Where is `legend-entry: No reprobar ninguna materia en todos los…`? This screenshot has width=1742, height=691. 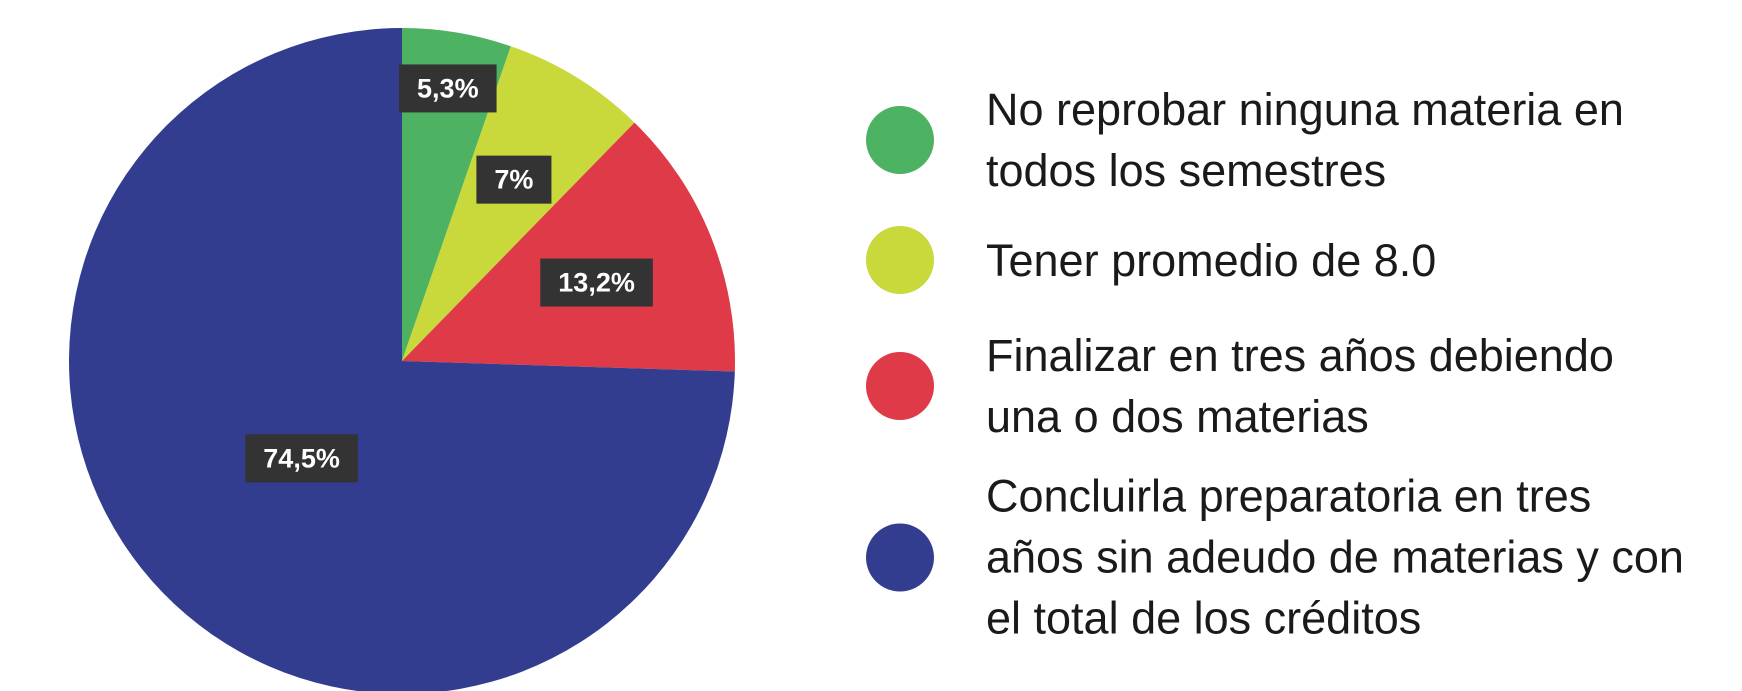
legend-entry: No reprobar ninguna materia en todos los… is located at coordinates (1296, 140).